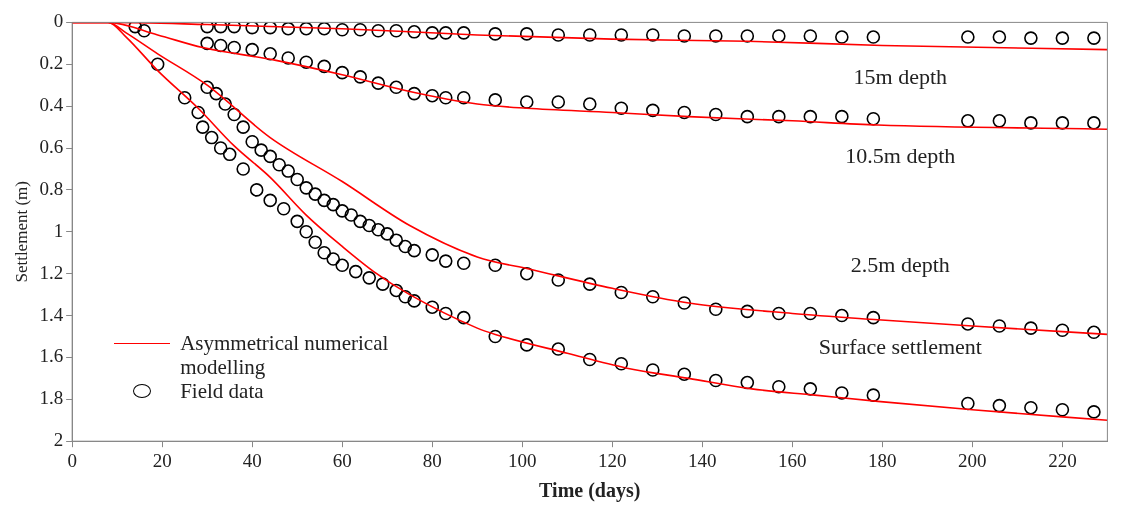 The image size is (1123, 517). Describe the element at coordinates (702, 460) in the screenshot. I see `x-tick-label: 140` at that location.